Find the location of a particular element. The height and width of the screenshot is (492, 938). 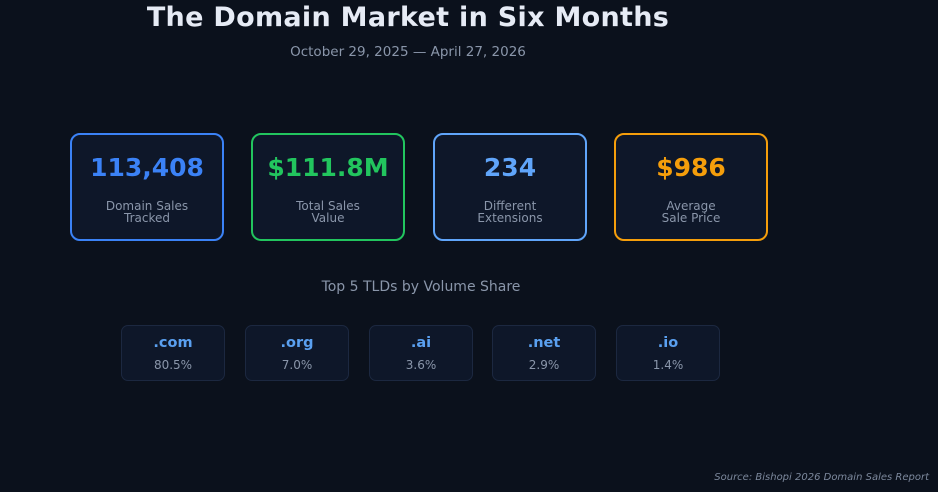

tld-name: .io is located at coordinates (668, 343).